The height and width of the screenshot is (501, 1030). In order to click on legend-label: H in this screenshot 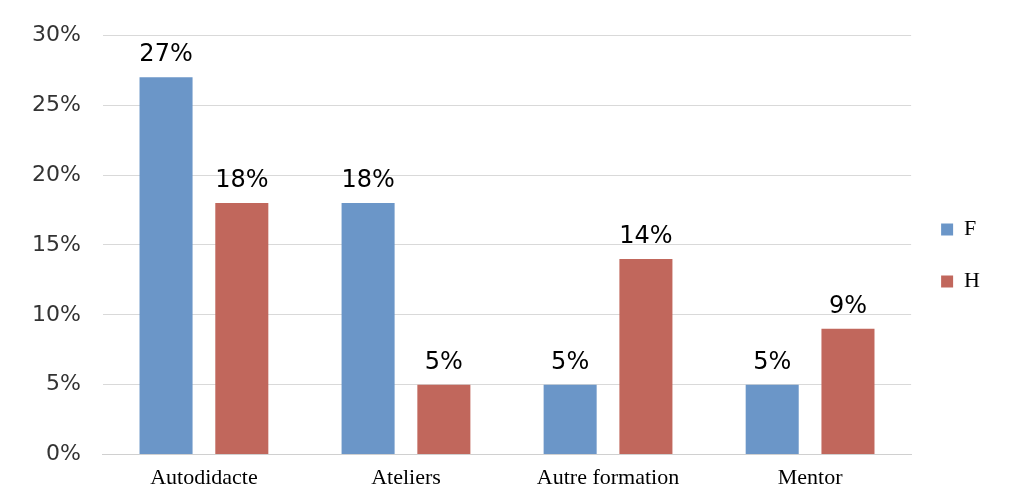, I will do `click(972, 280)`.